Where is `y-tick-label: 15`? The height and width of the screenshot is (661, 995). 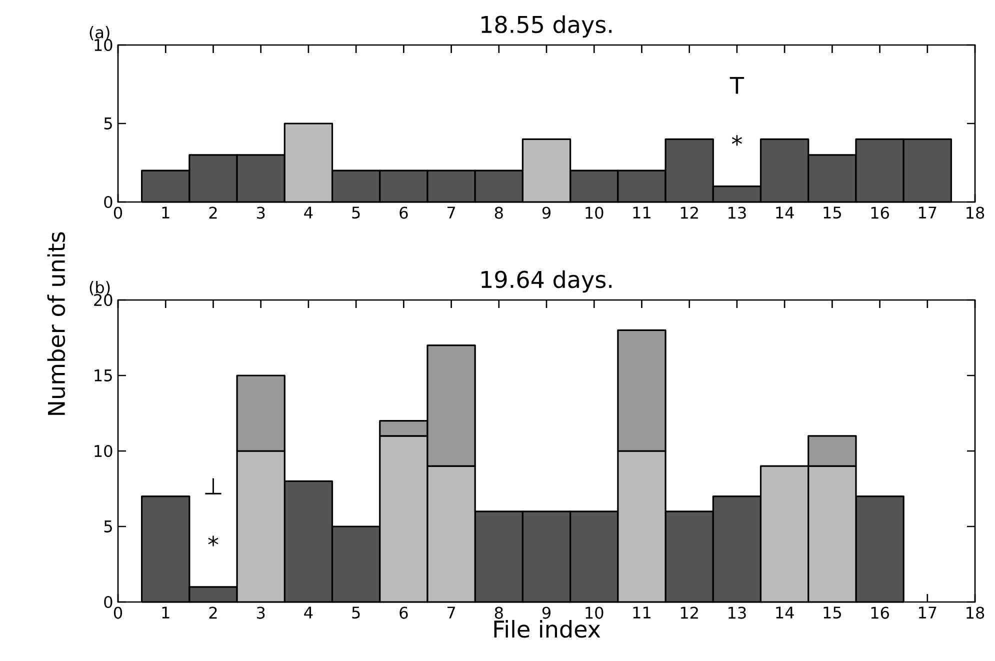
y-tick-label: 15 is located at coordinates (103, 376).